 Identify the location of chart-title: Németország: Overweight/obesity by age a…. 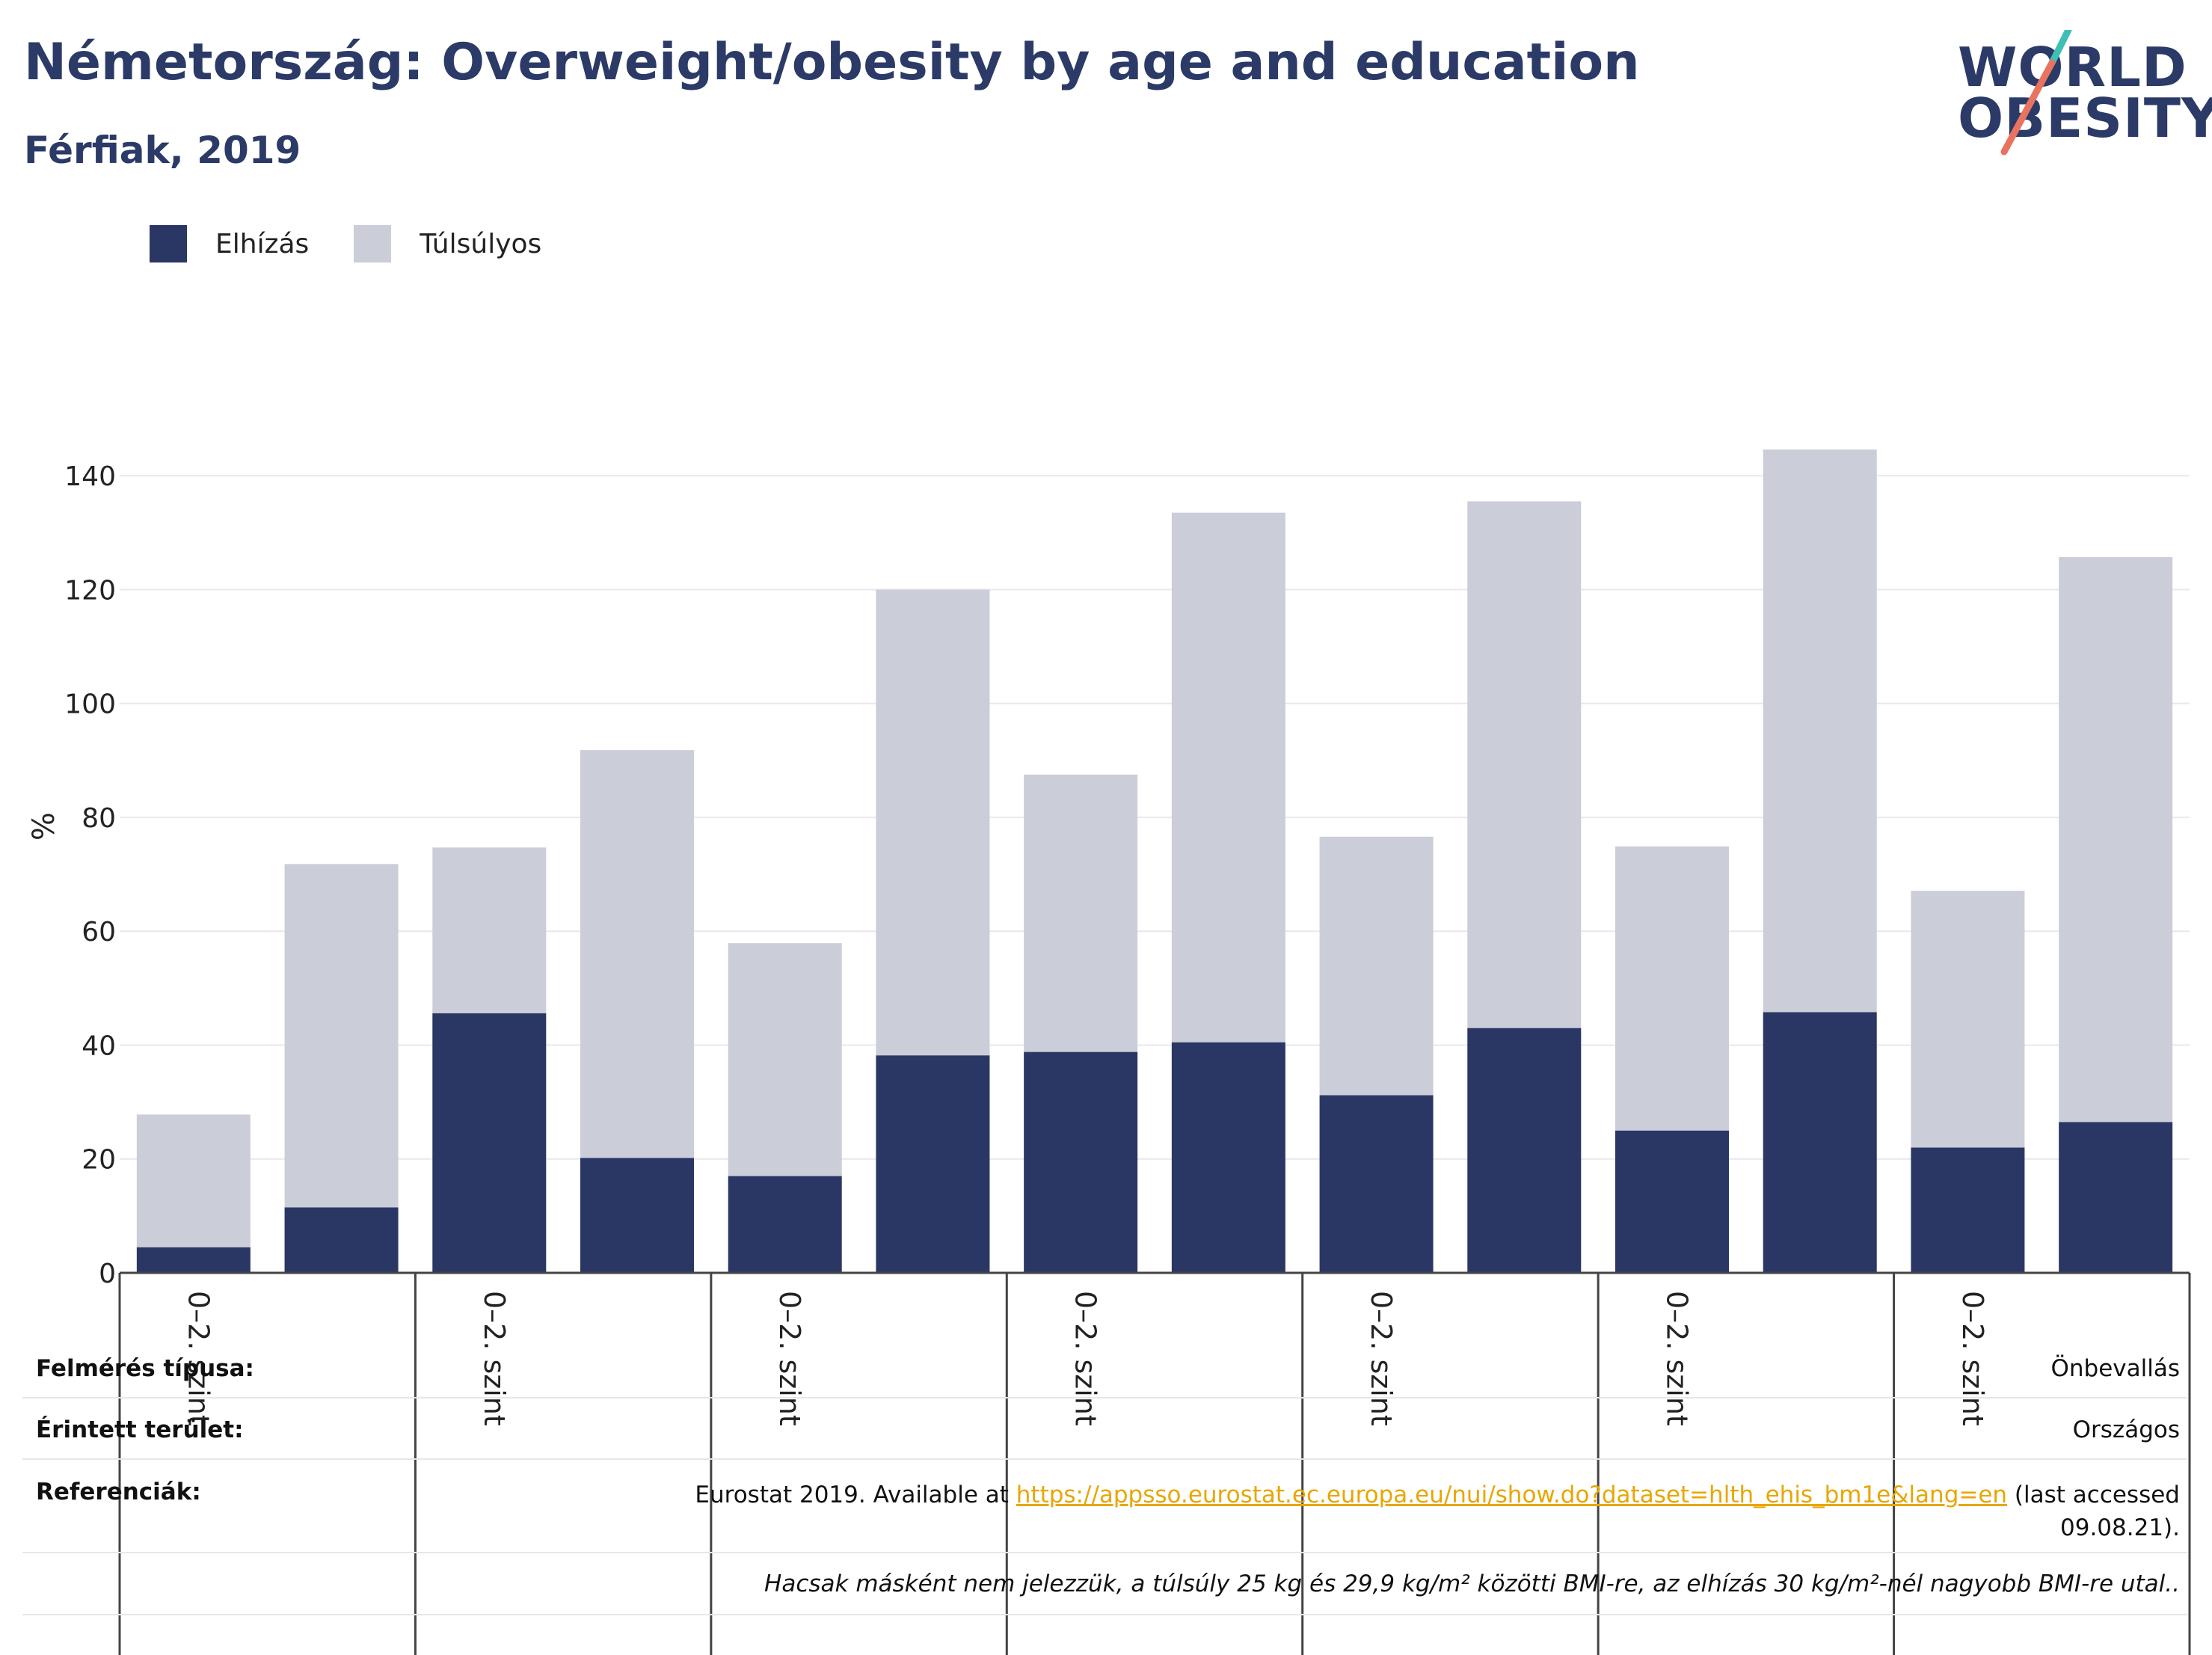
(832, 62).